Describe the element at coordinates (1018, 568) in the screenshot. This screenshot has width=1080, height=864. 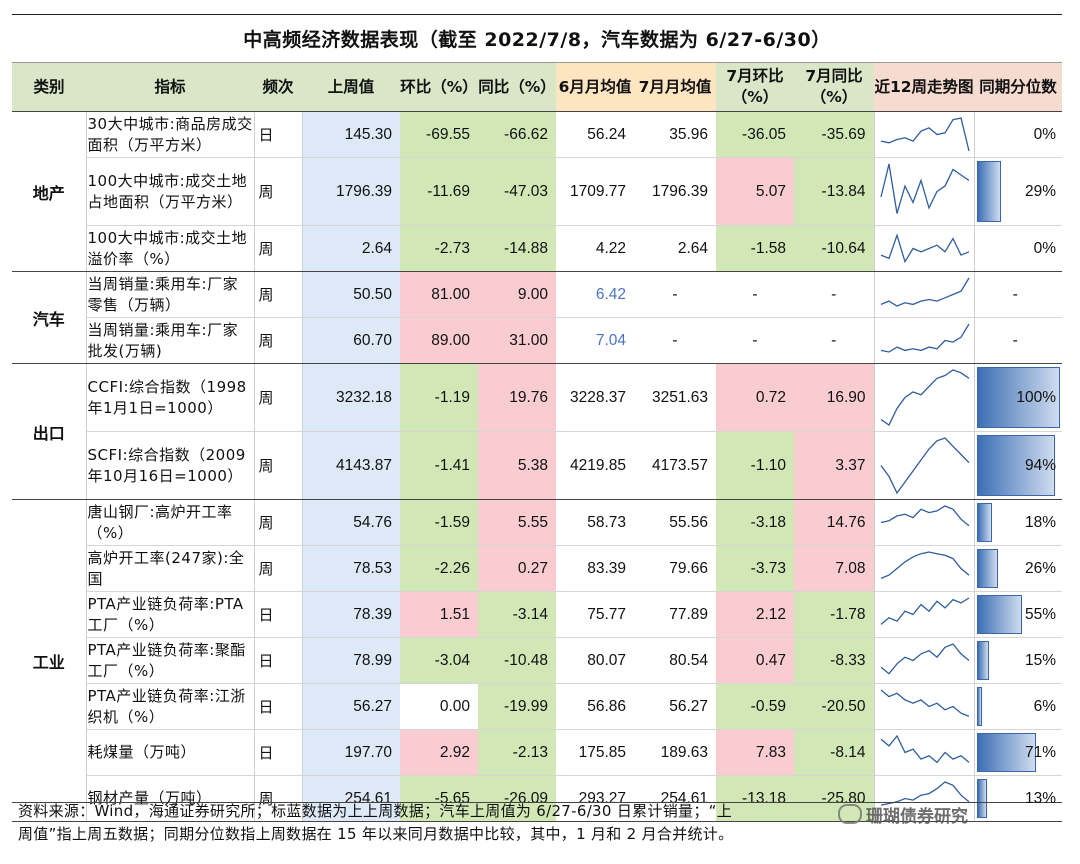
I see `percentile-cell: 26%` at that location.